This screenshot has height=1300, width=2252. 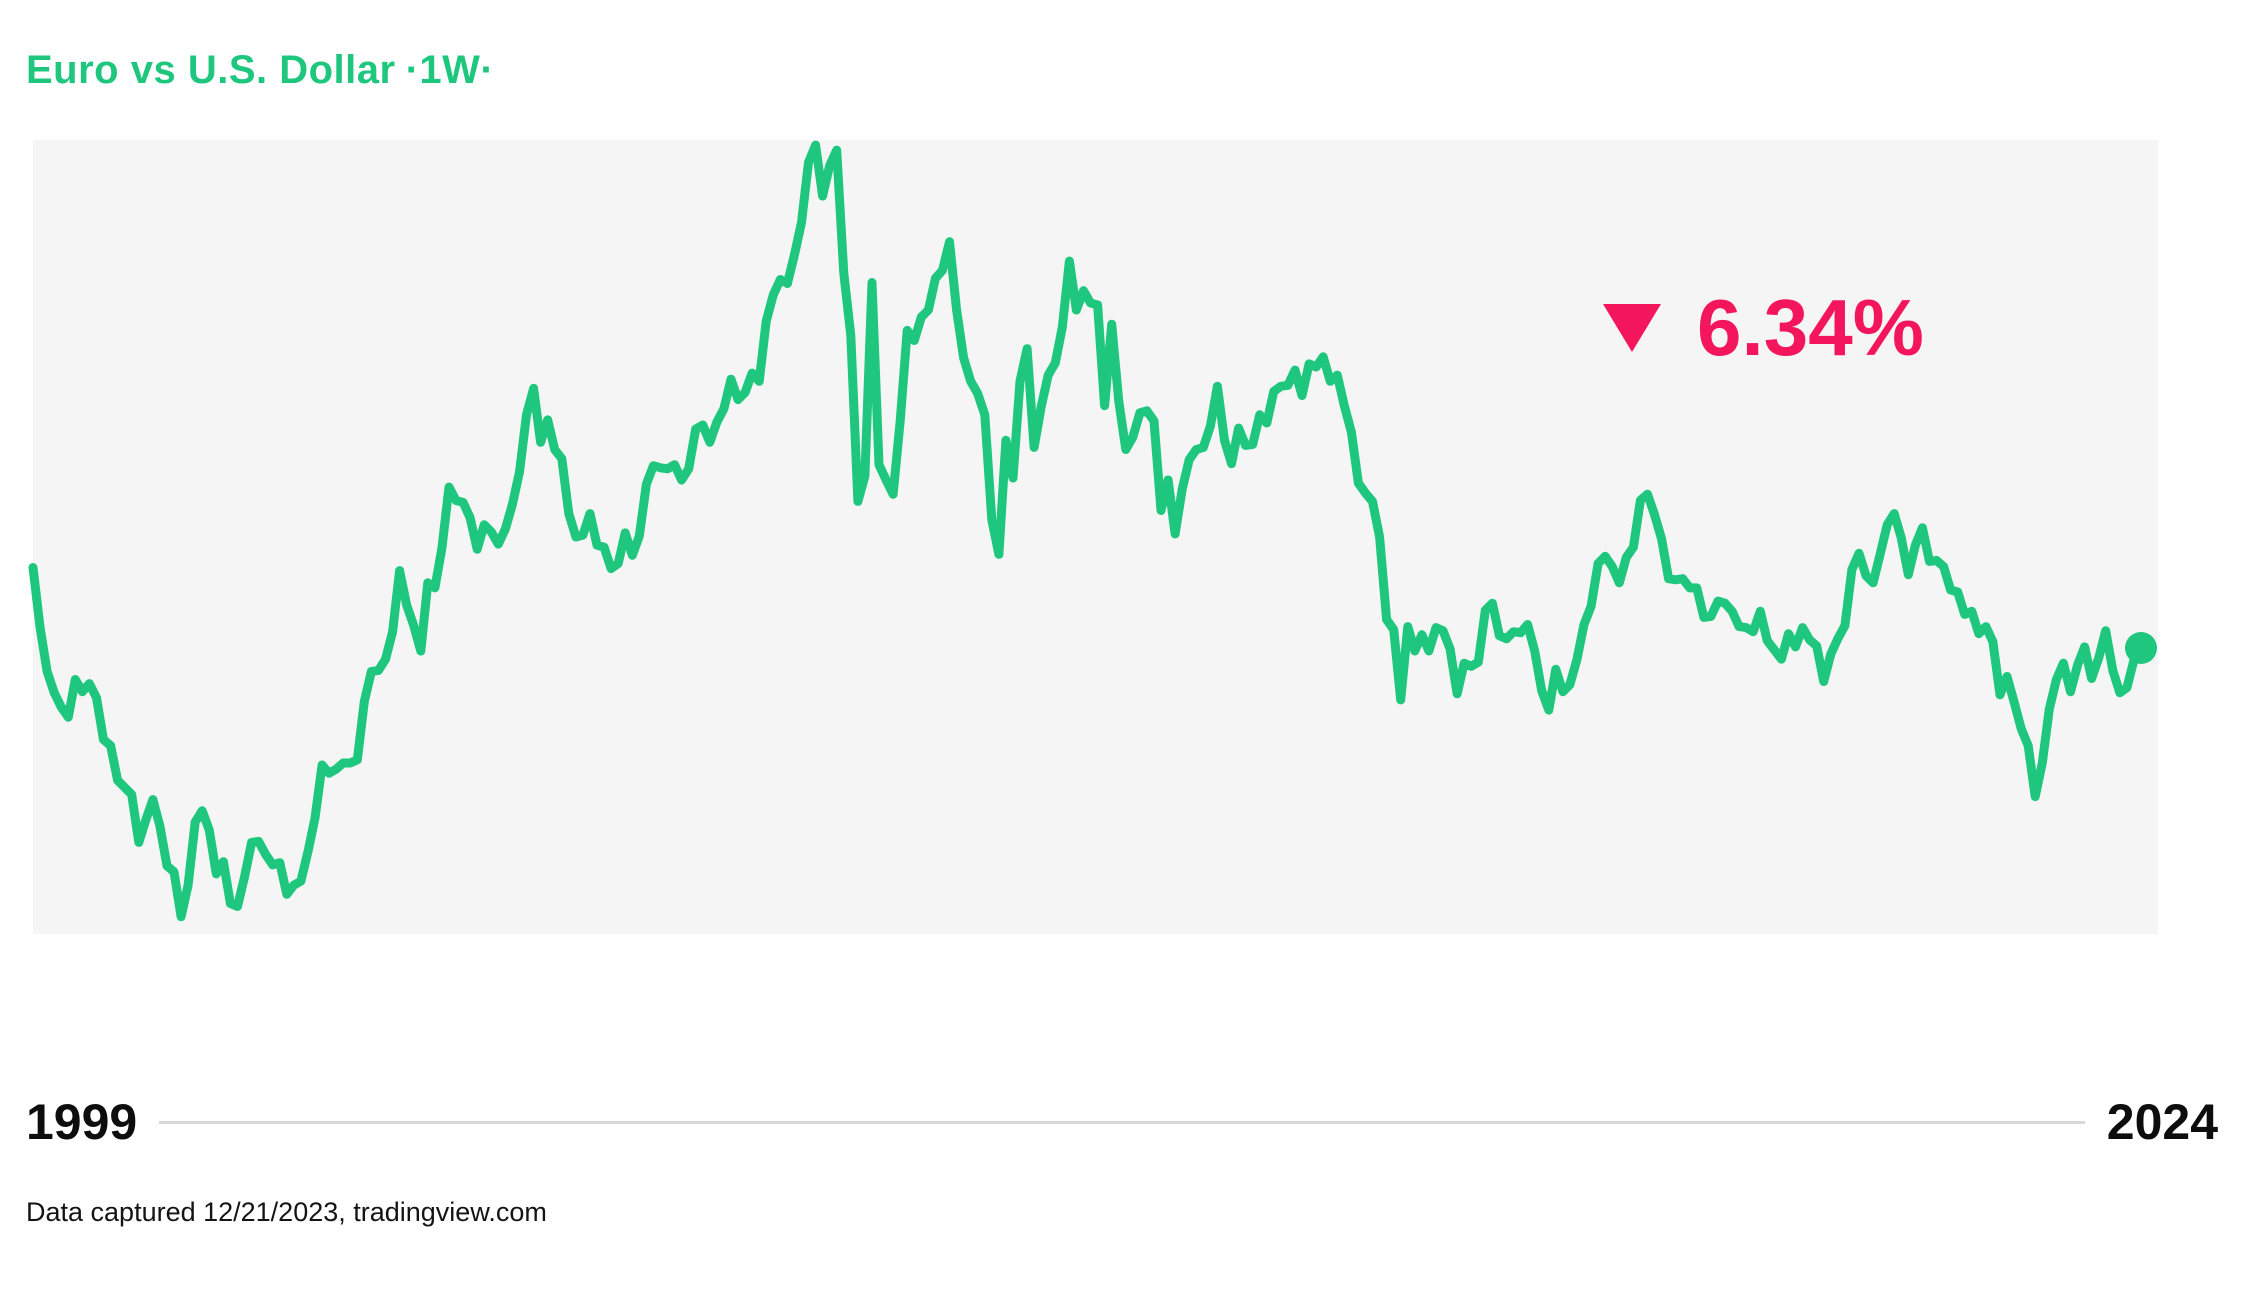 I want to click on x-axis-end-year: 2024, so click(x=2162, y=1122).